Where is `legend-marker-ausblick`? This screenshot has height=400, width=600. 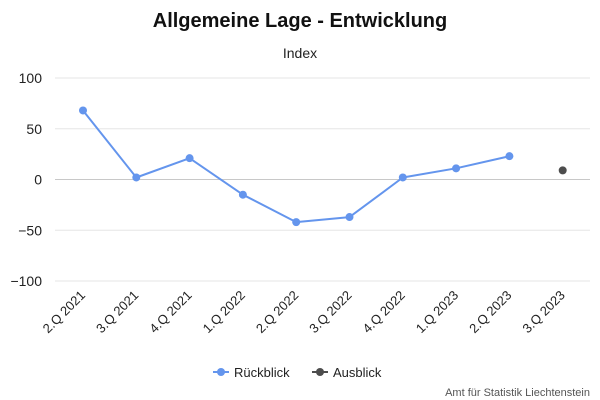
legend-marker-ausblick is located at coordinates (320, 372).